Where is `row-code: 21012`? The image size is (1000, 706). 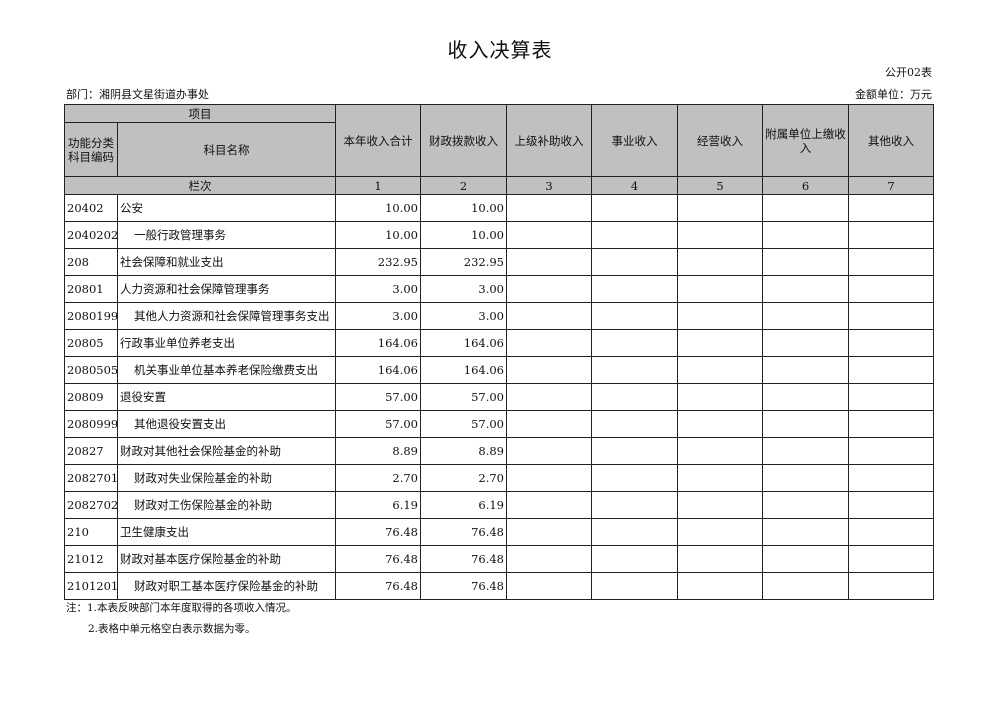
row-code: 21012 is located at coordinates (91, 559).